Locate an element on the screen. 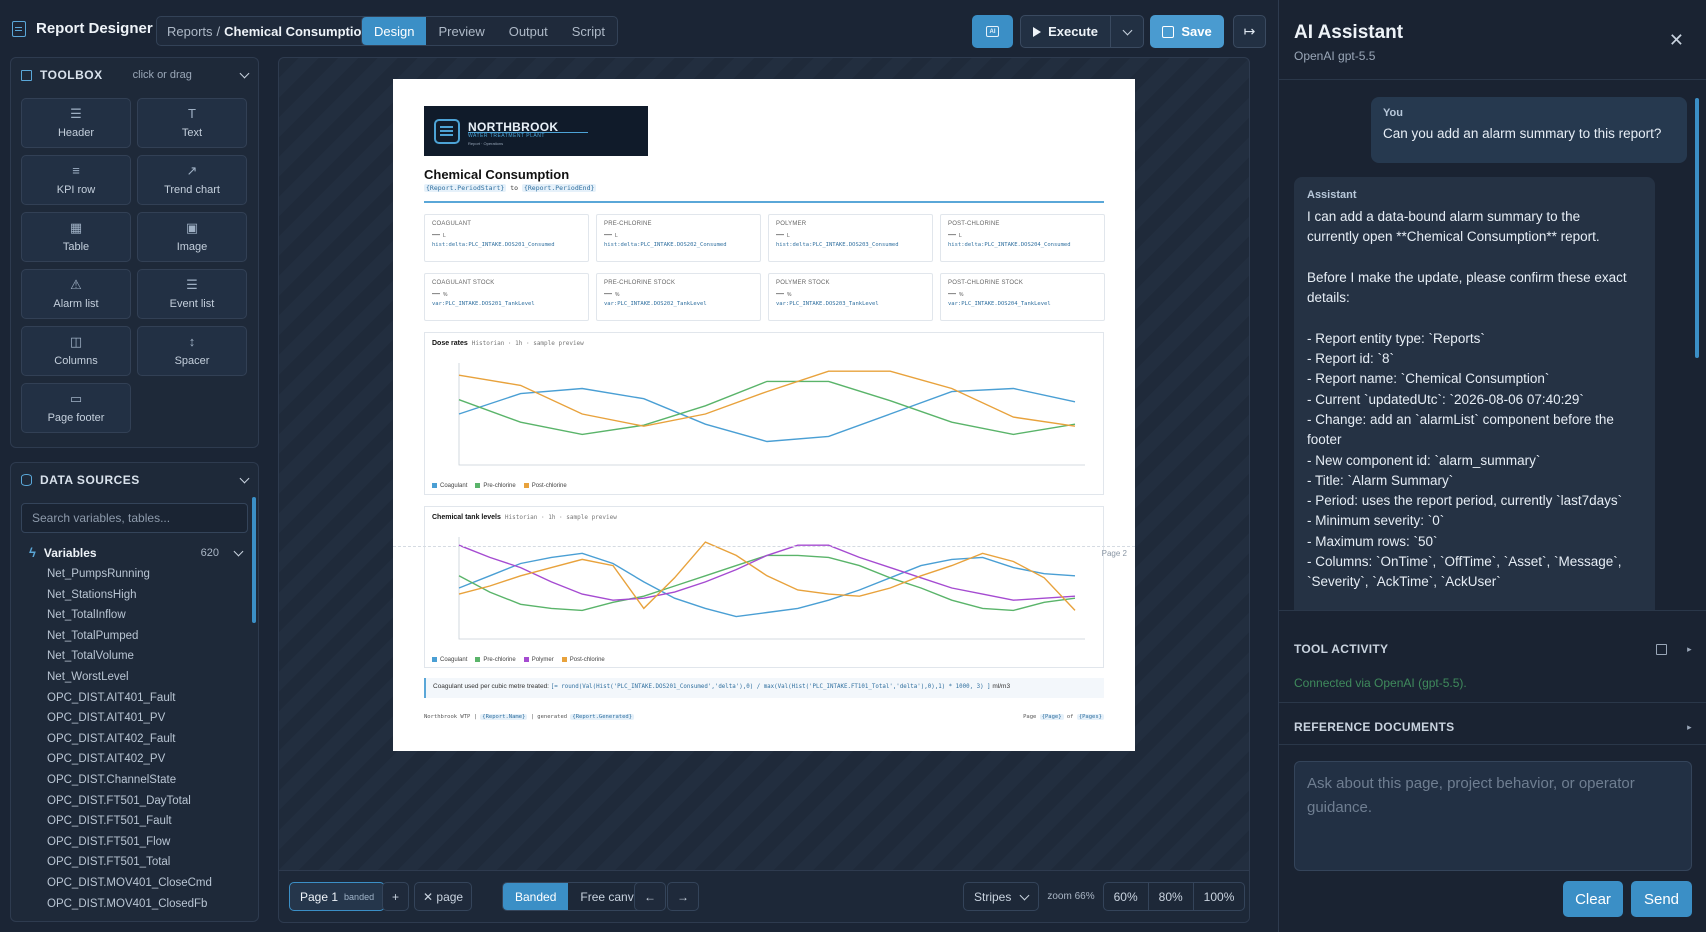 This screenshot has height=932, width=1706. tool-alarm-list: ⚠ Alarm list is located at coordinates (76, 294).